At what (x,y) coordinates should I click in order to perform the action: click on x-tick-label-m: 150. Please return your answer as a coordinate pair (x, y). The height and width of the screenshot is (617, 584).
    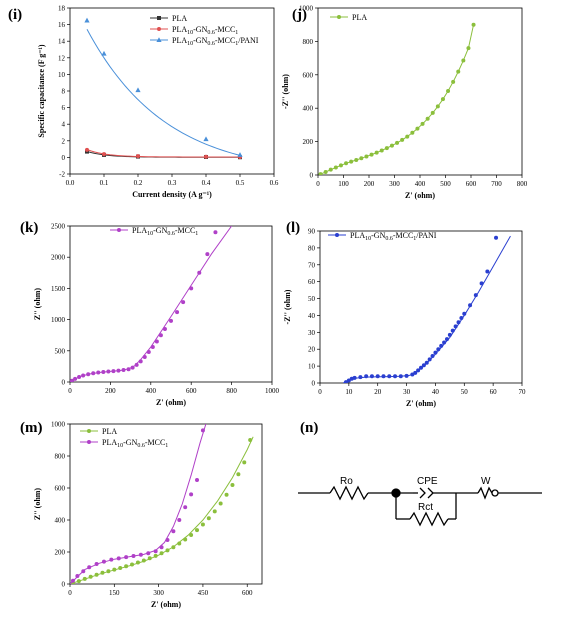
    Looking at the image, I should click on (114, 593).